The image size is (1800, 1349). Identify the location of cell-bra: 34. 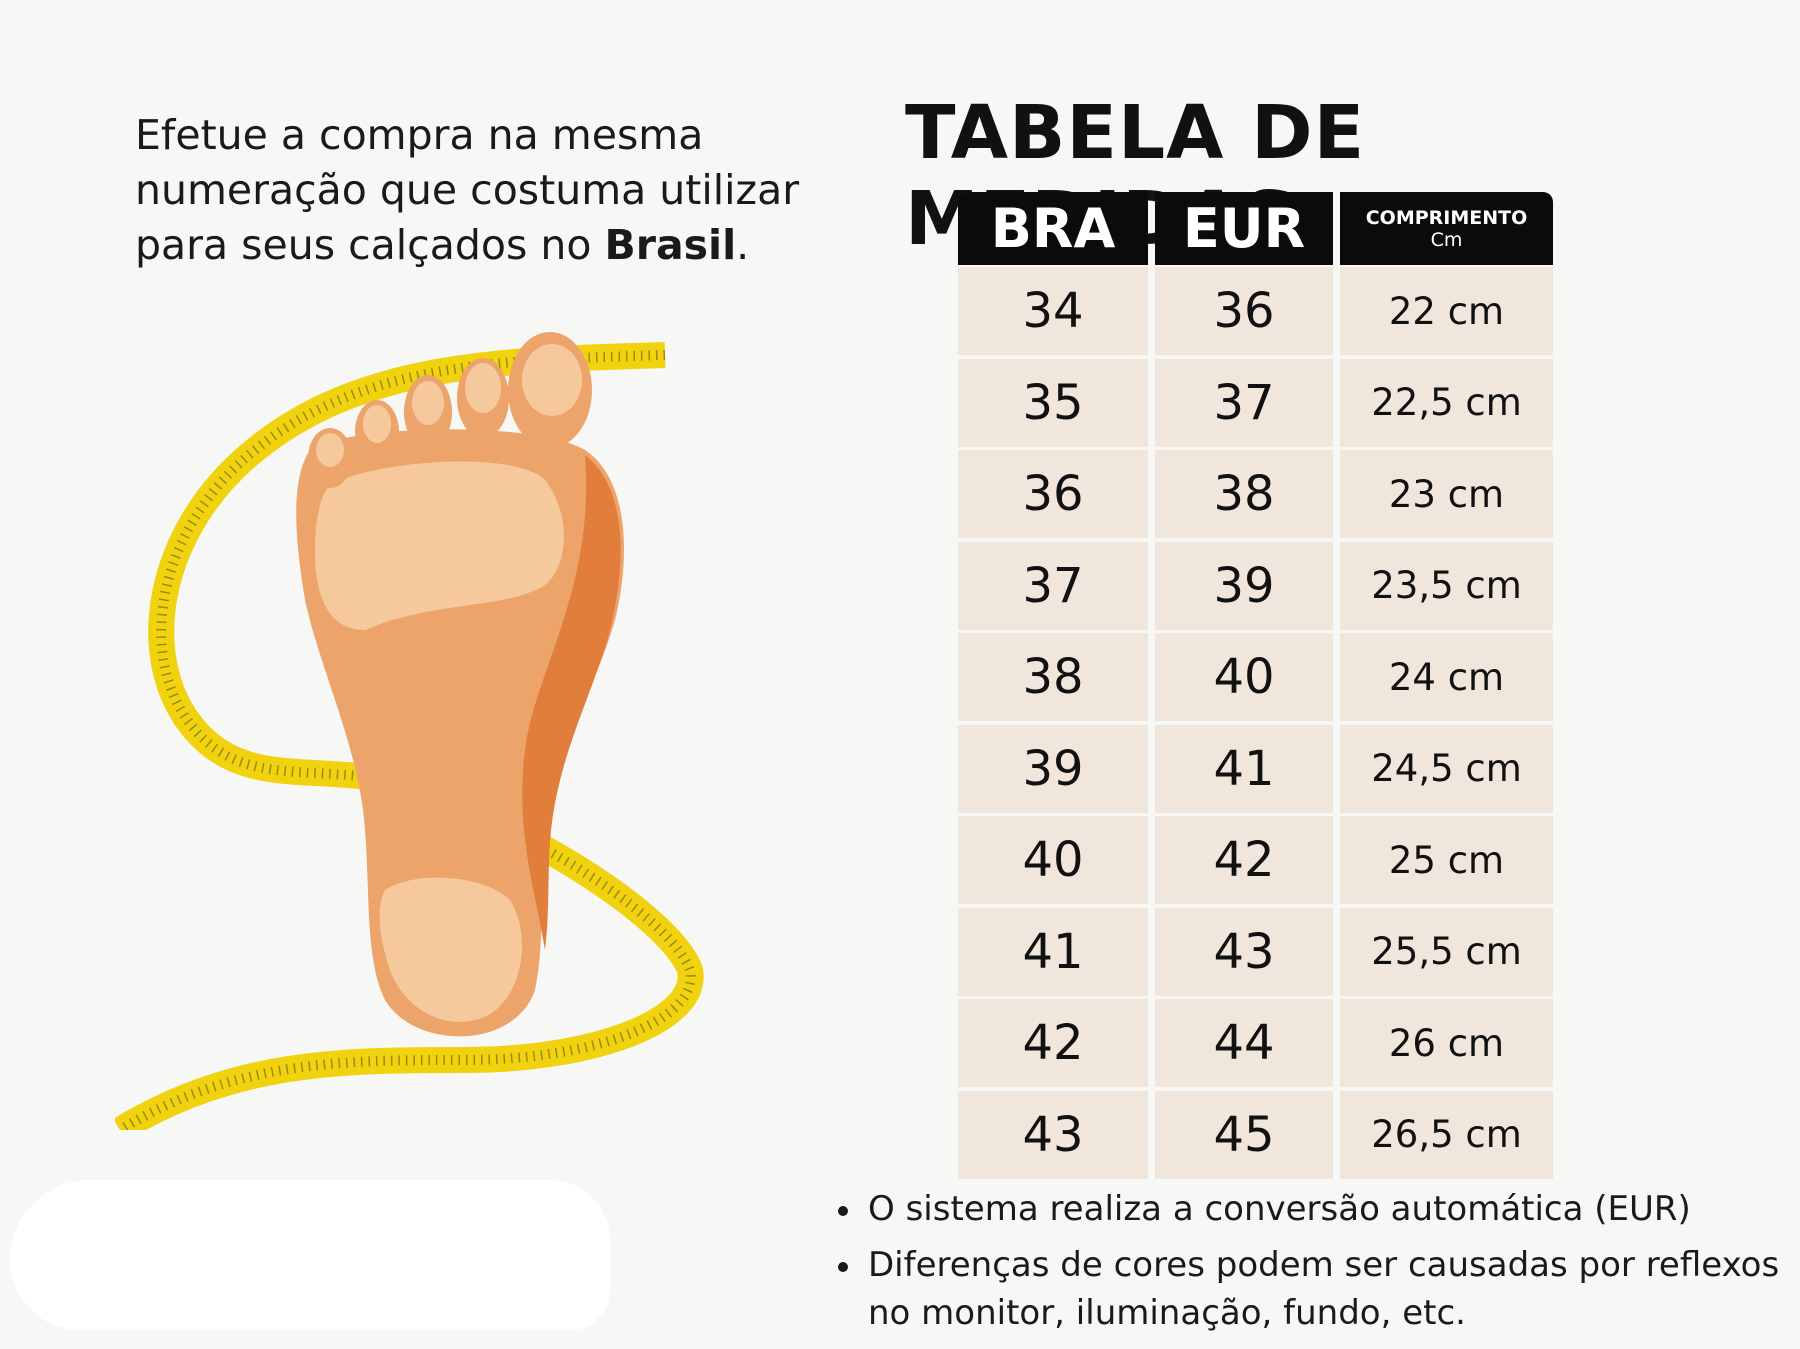
(1053, 311).